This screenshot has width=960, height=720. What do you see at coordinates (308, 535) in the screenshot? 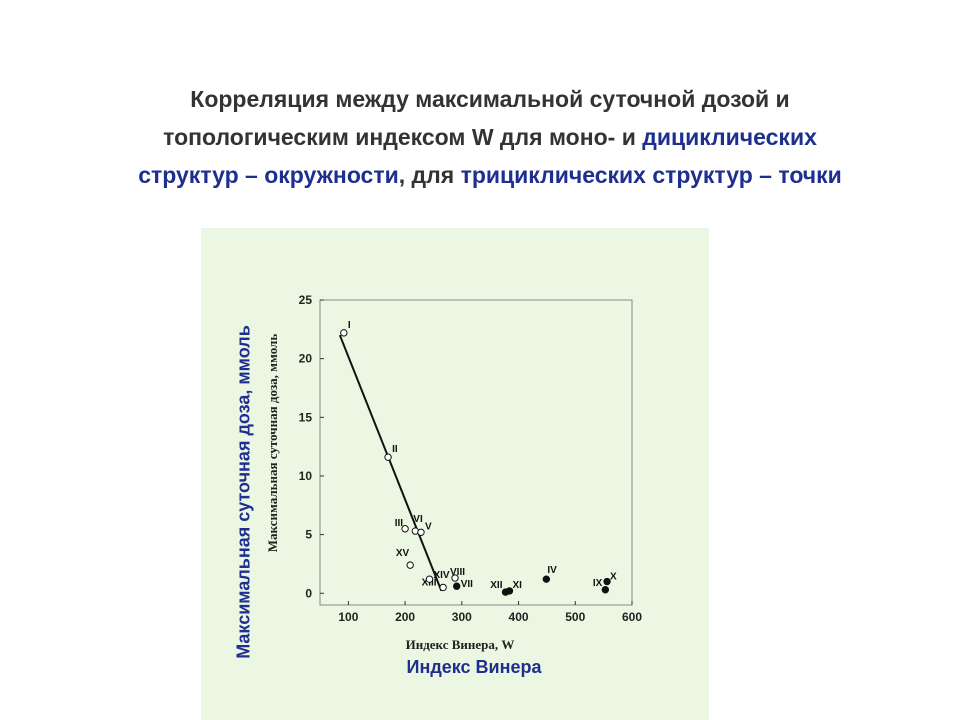
I see `y-tick-label: 5` at bounding box center [308, 535].